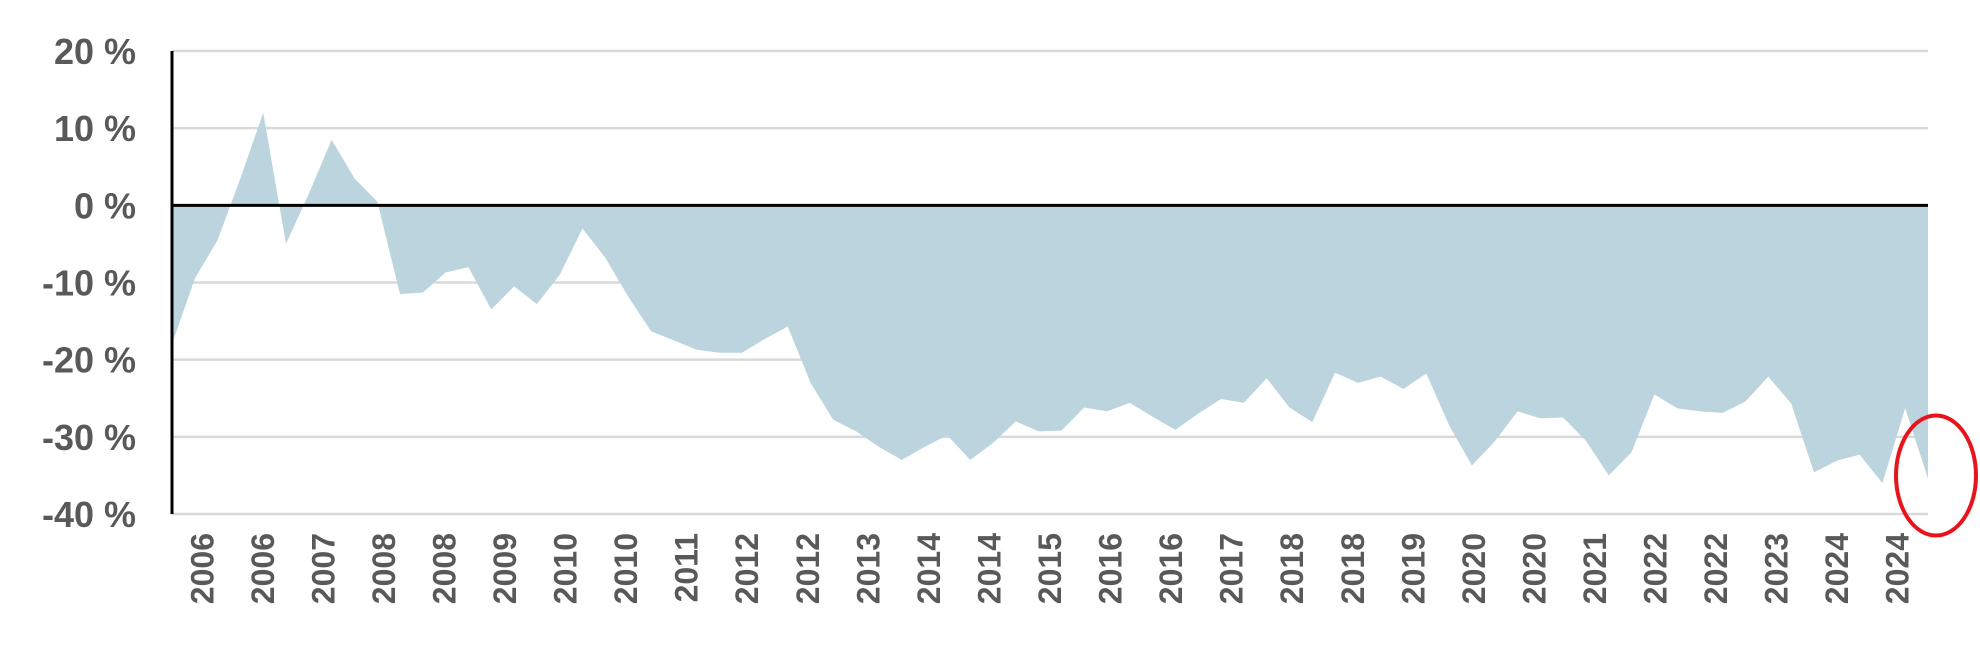 This screenshot has width=1980, height=660. I want to click on y-tick-label: -30 %, so click(89, 437).